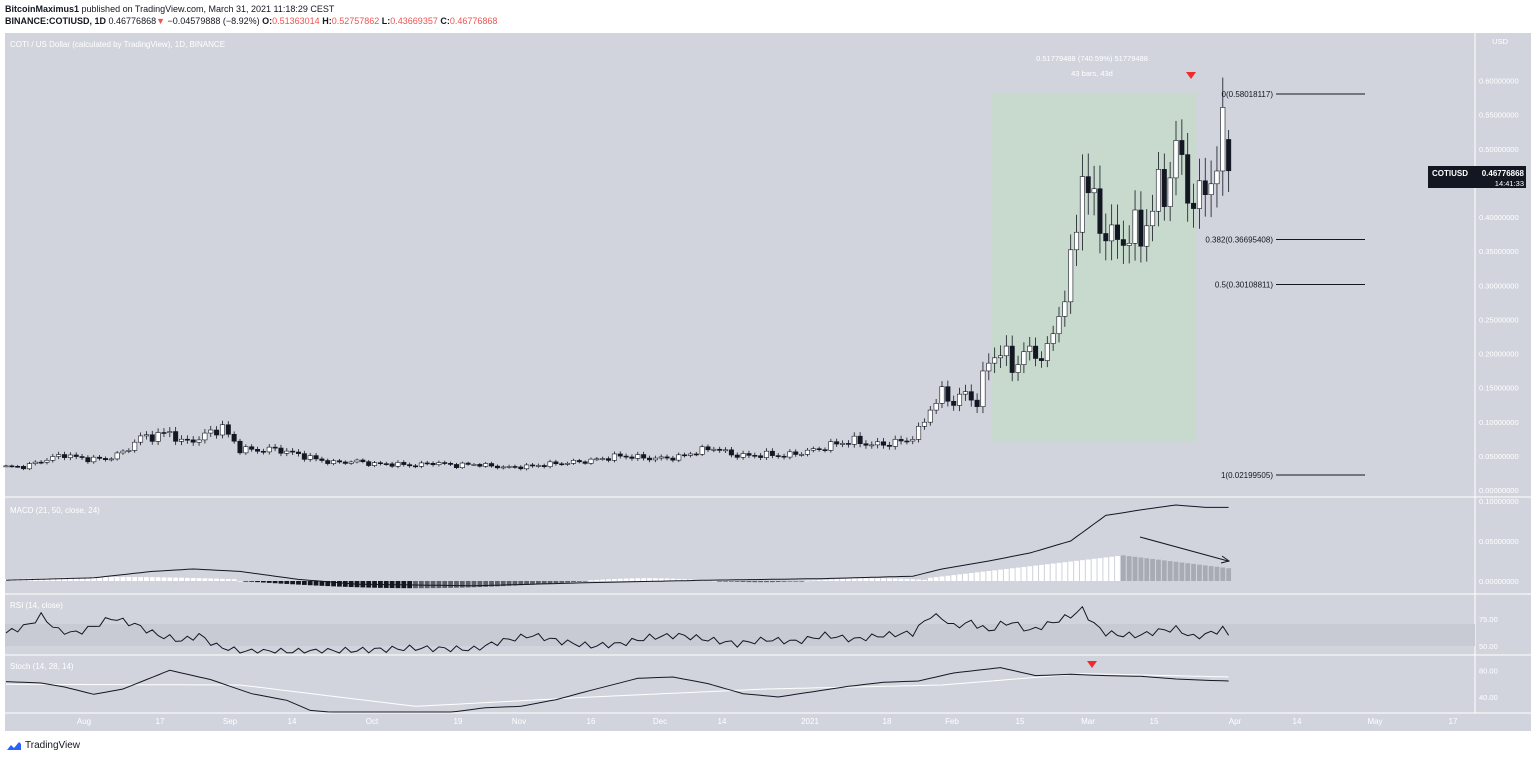  I want to click on time-axis-label: Mar, so click(1088, 721).